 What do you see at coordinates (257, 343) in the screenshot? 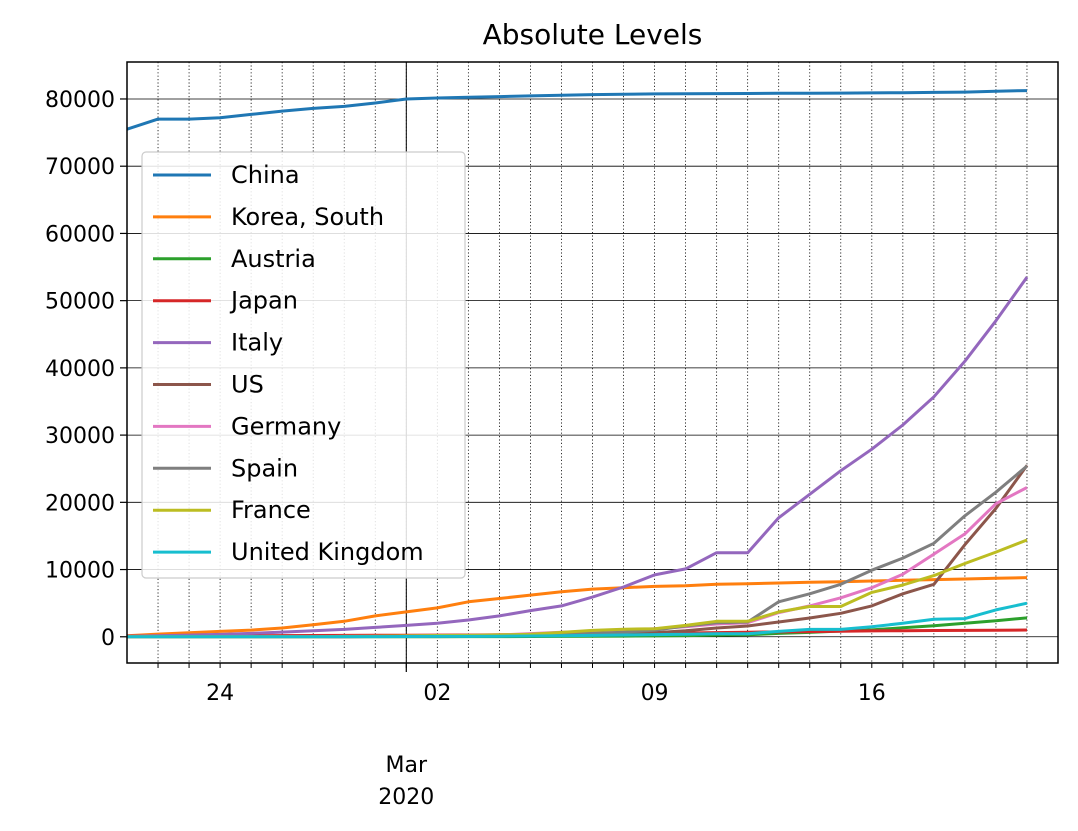
I see `legend-label: Italy` at bounding box center [257, 343].